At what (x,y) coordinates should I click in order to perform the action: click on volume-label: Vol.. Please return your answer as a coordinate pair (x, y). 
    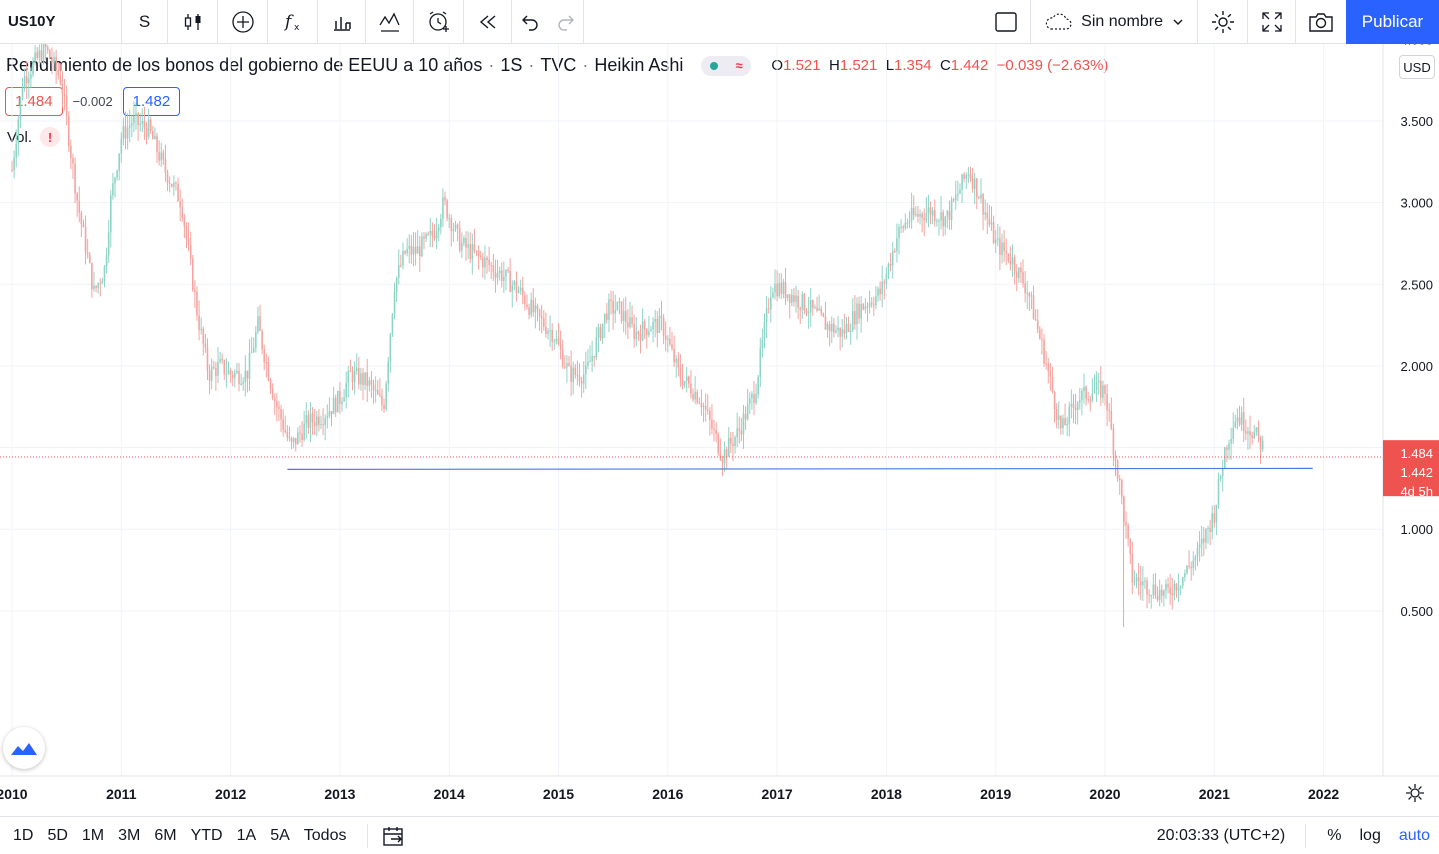
    Looking at the image, I should click on (20, 137).